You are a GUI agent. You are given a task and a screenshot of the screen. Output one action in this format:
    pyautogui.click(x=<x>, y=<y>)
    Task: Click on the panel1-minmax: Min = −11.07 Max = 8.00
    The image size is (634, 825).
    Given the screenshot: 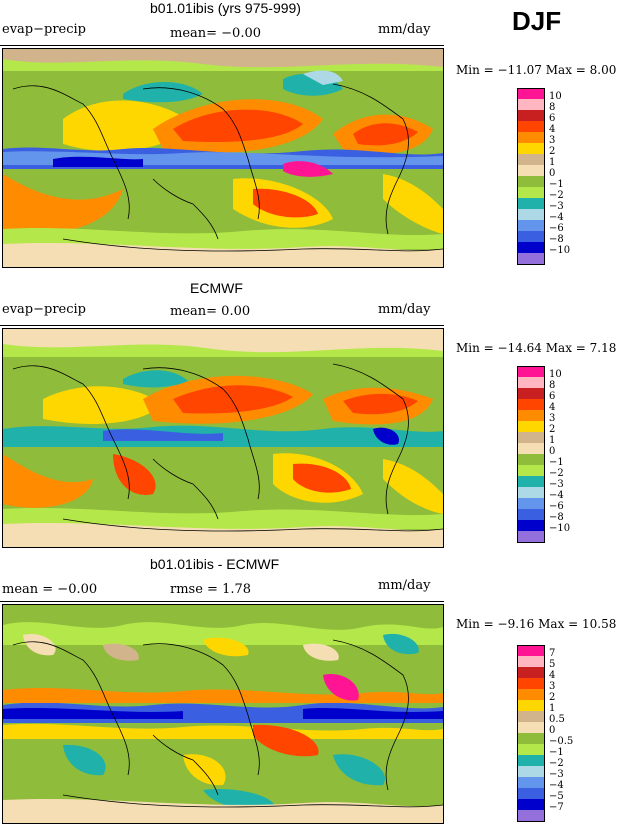 What is the action you would take?
    pyautogui.click(x=536, y=70)
    